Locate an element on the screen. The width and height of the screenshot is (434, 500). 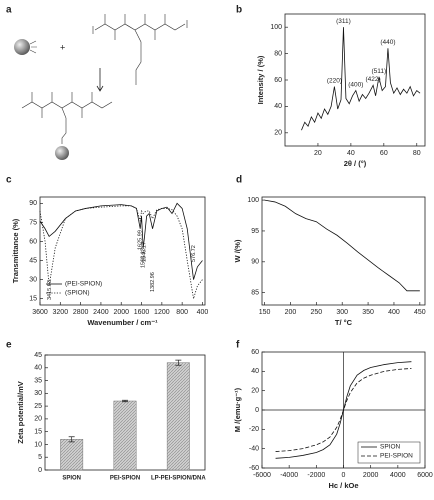
x-tick-label: 1600 is located at coordinates (142, 312).